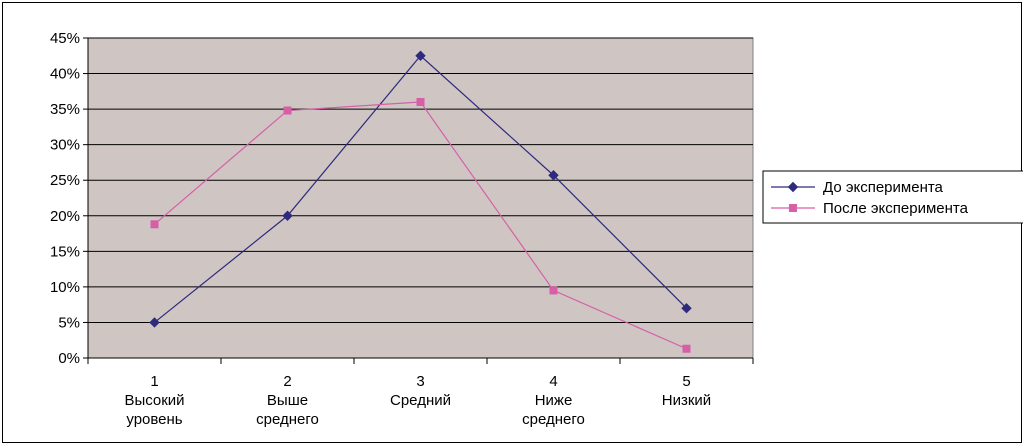 This screenshot has height=446, width=1025. Describe the element at coordinates (883, 187) in the screenshot. I see `legend-label: До эксперимента` at that location.